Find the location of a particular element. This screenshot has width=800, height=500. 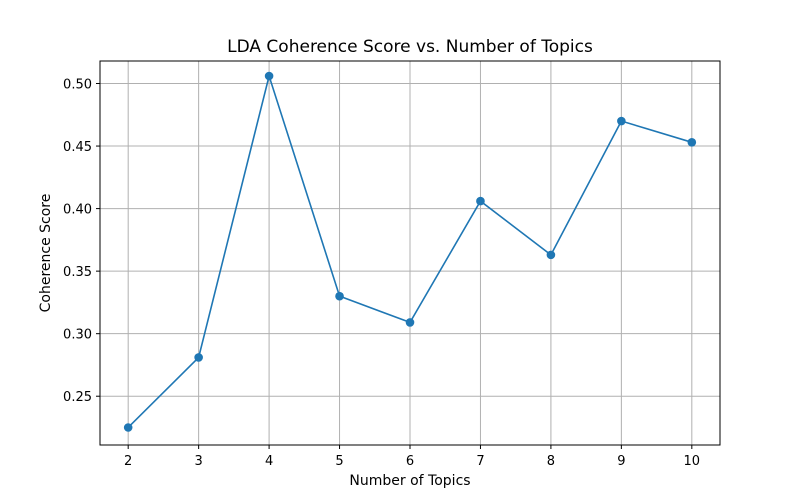

y-tick-label: 0.45 is located at coordinates (77, 147).